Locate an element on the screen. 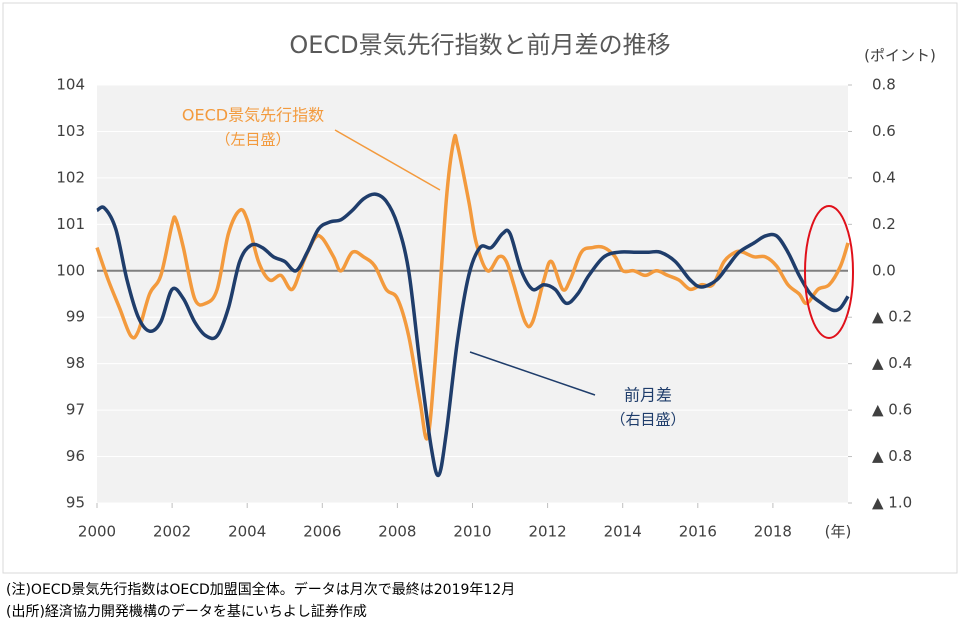 The image size is (960, 631). y2-tick-label: 0.6 is located at coordinates (884, 131).